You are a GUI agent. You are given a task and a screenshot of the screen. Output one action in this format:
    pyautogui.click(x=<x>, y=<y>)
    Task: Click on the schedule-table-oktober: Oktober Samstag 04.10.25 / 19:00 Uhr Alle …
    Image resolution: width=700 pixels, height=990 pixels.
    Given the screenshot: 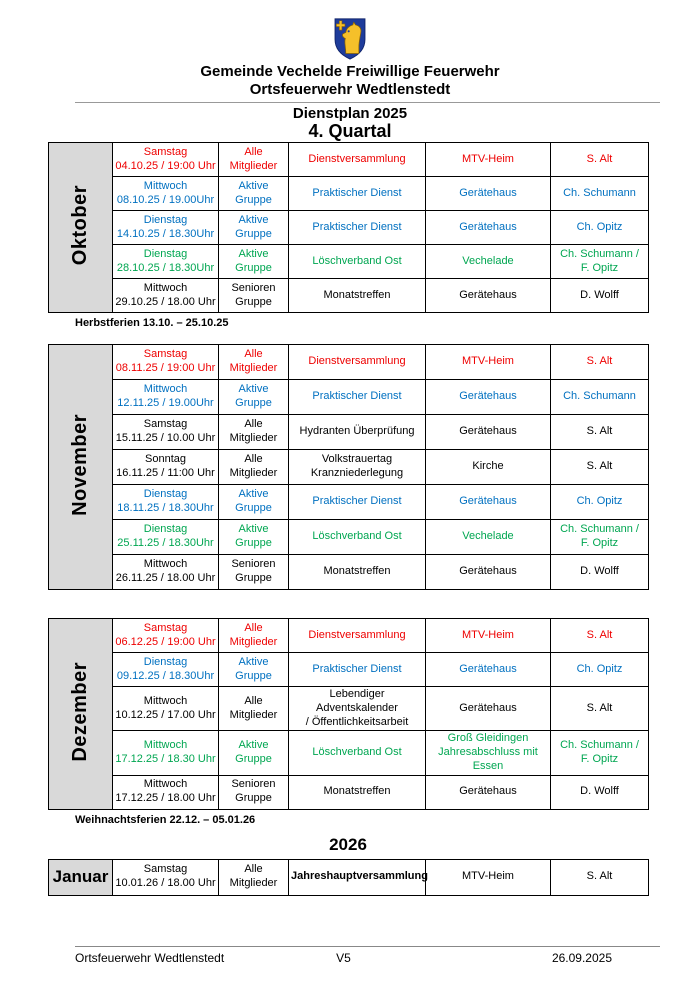 What is the action you would take?
    pyautogui.click(x=348, y=227)
    